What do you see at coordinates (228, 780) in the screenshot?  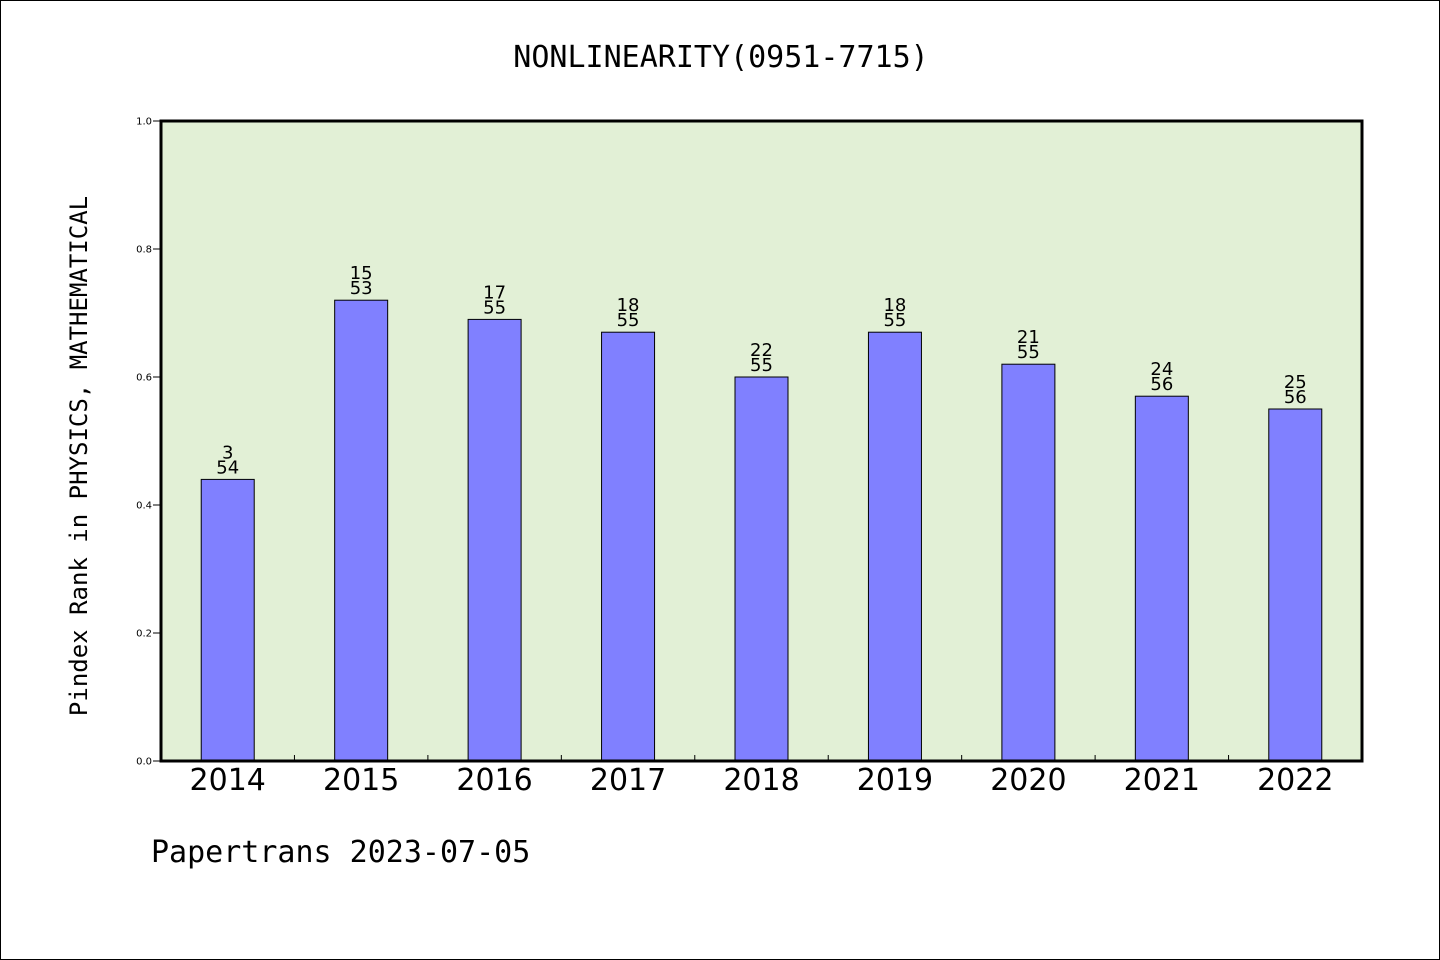 I see `x-tick-label-2014: 2014` at bounding box center [228, 780].